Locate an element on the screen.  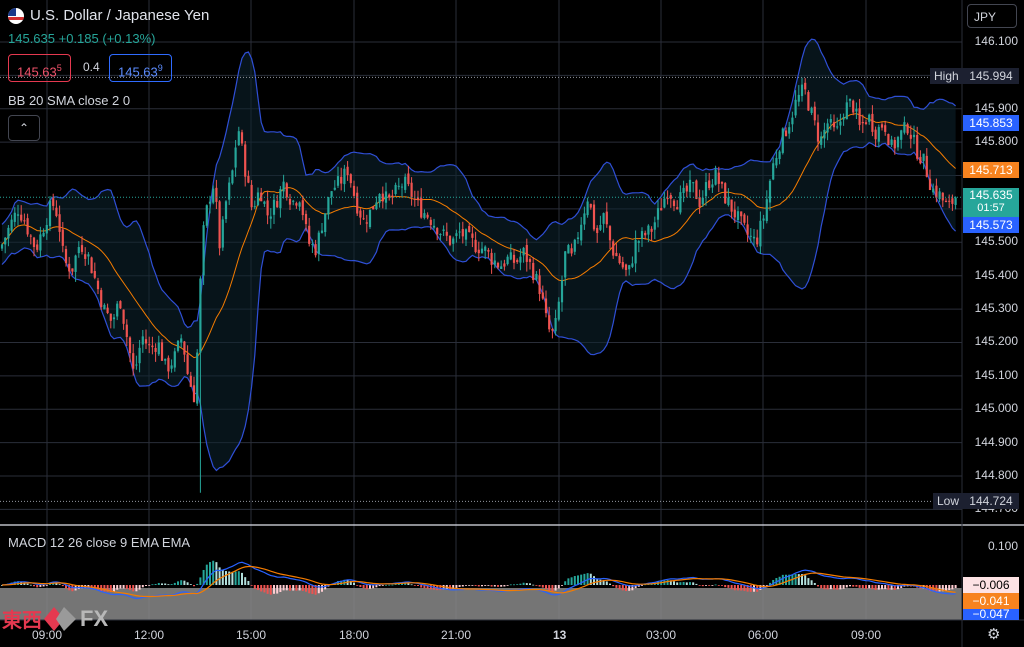
macd-signal-value: −0.041 is located at coordinates (991, 601).